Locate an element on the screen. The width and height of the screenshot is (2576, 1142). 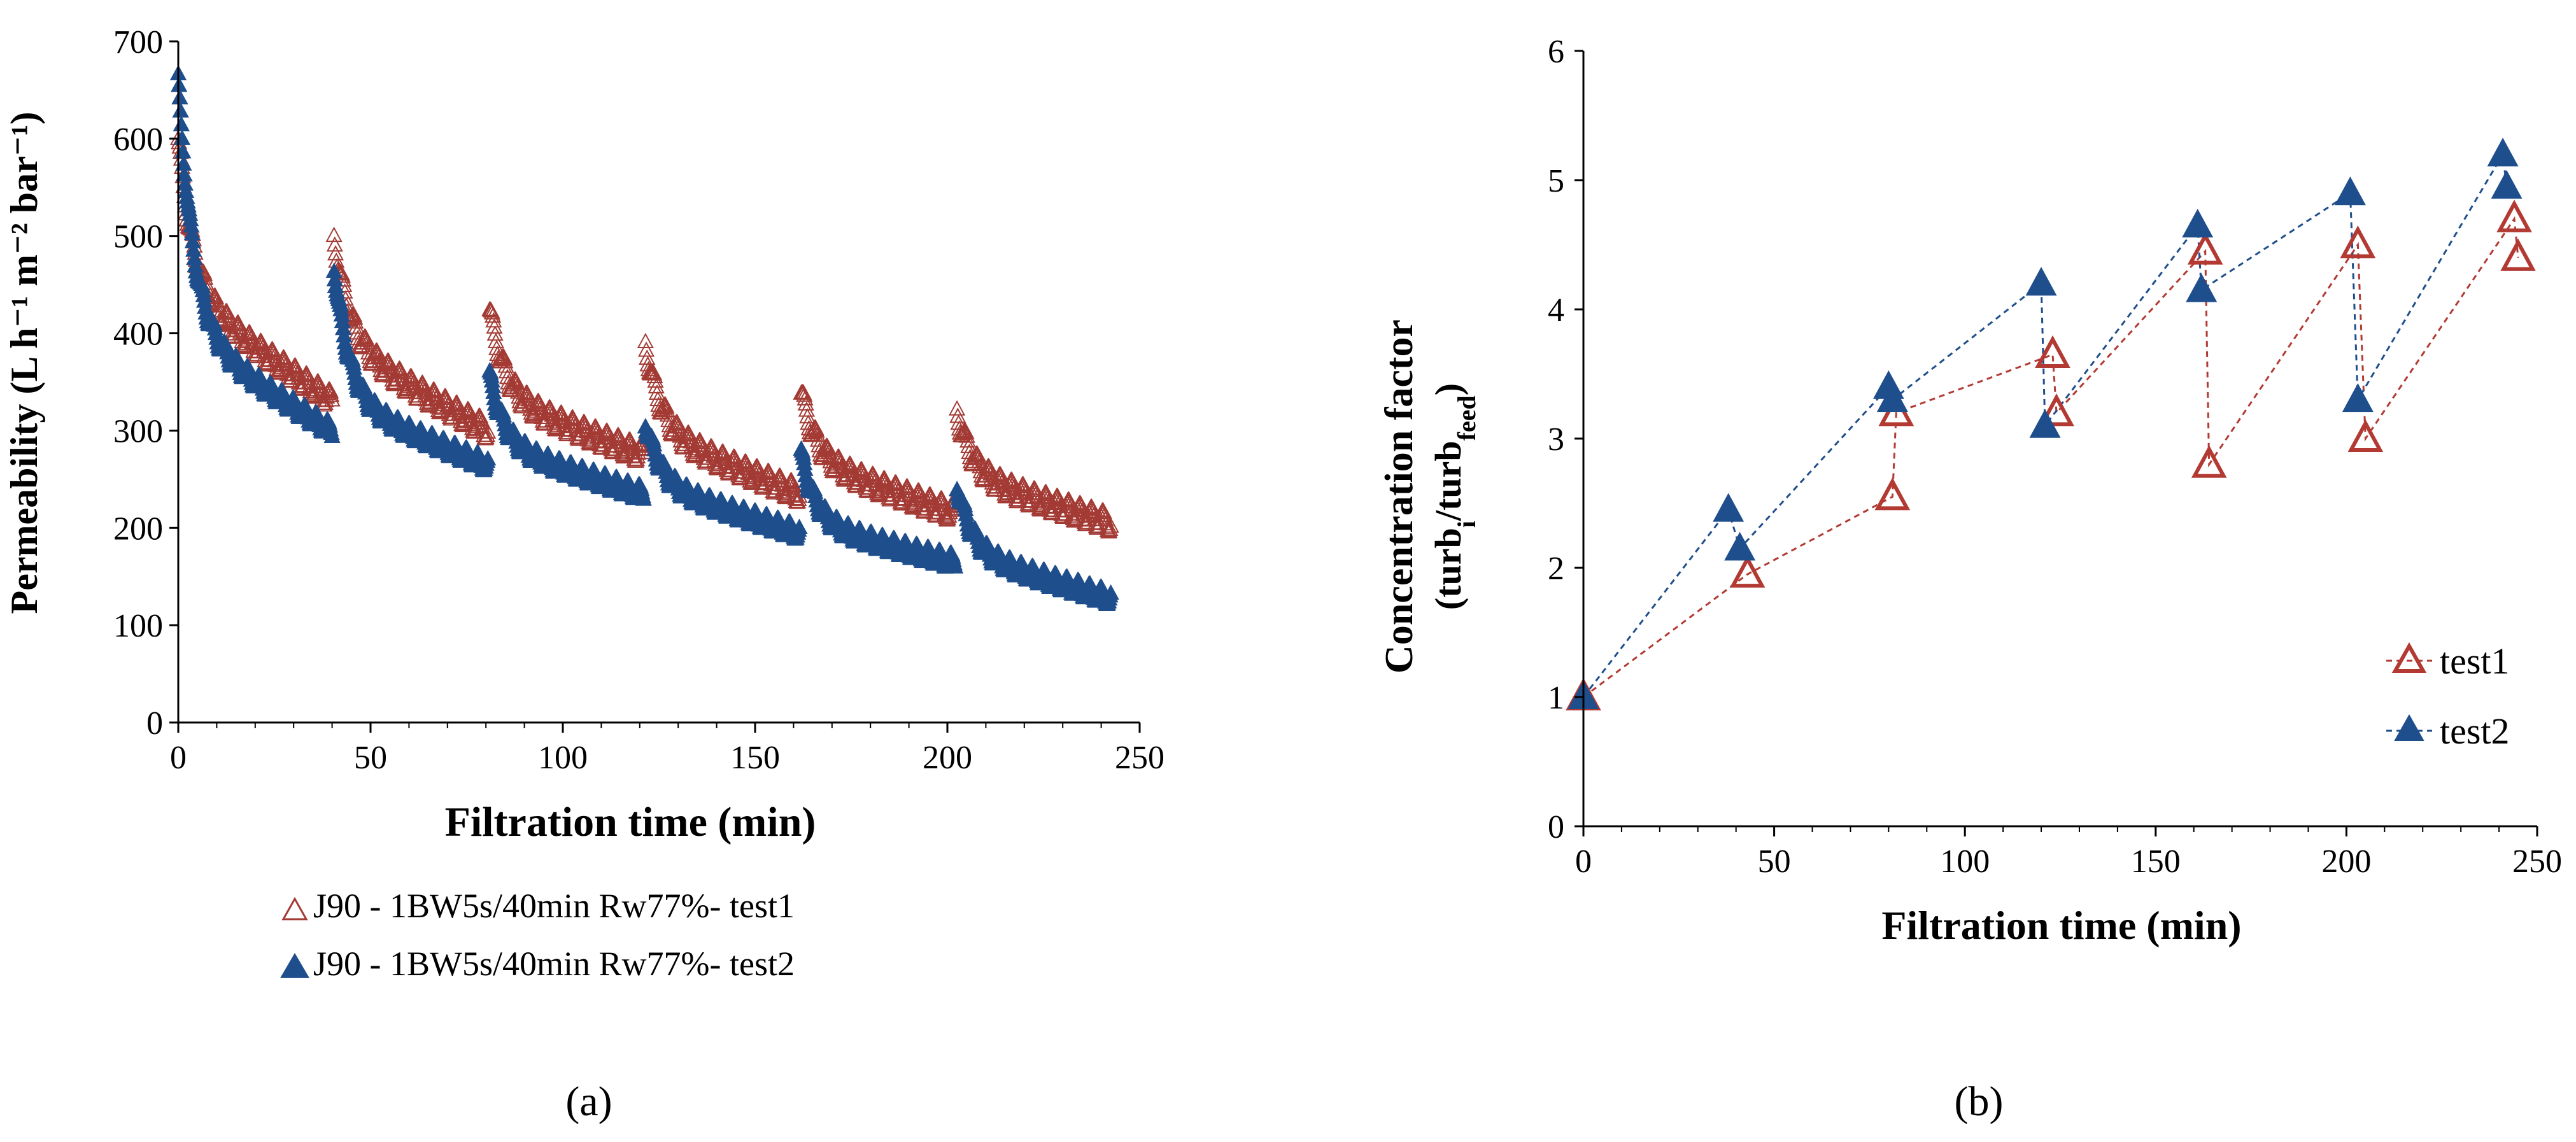
chart-a-y-axis-title: Permeability (L h⁻¹ m⁻² bar⁻¹) is located at coordinates (24, 363).